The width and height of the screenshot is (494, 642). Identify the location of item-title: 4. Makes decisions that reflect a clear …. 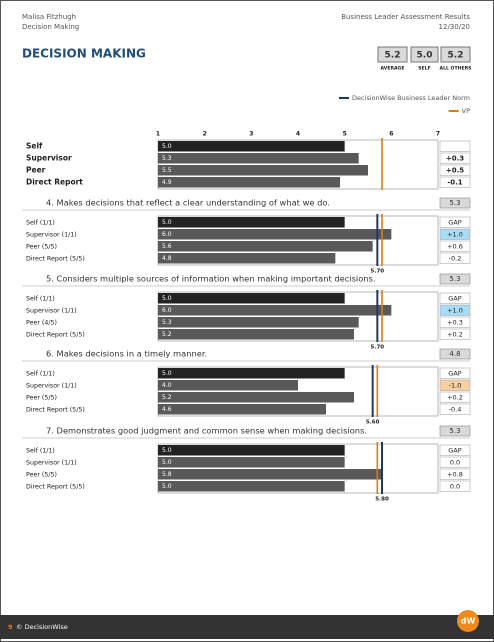
(188, 203).